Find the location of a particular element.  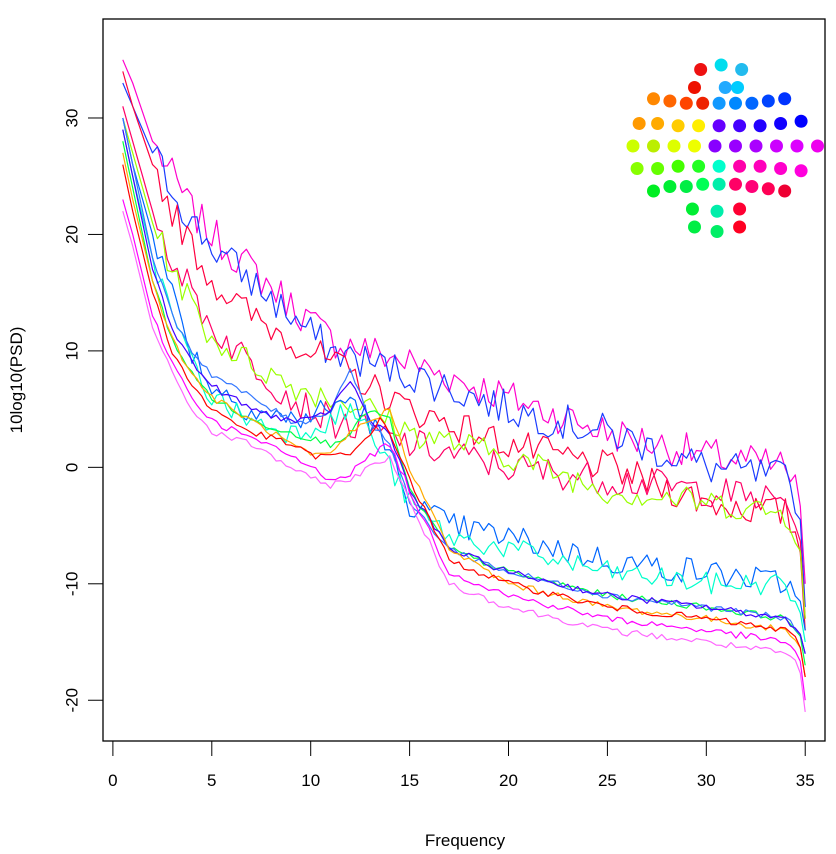

x-axis-title: Frequency is located at coordinates (465, 840).